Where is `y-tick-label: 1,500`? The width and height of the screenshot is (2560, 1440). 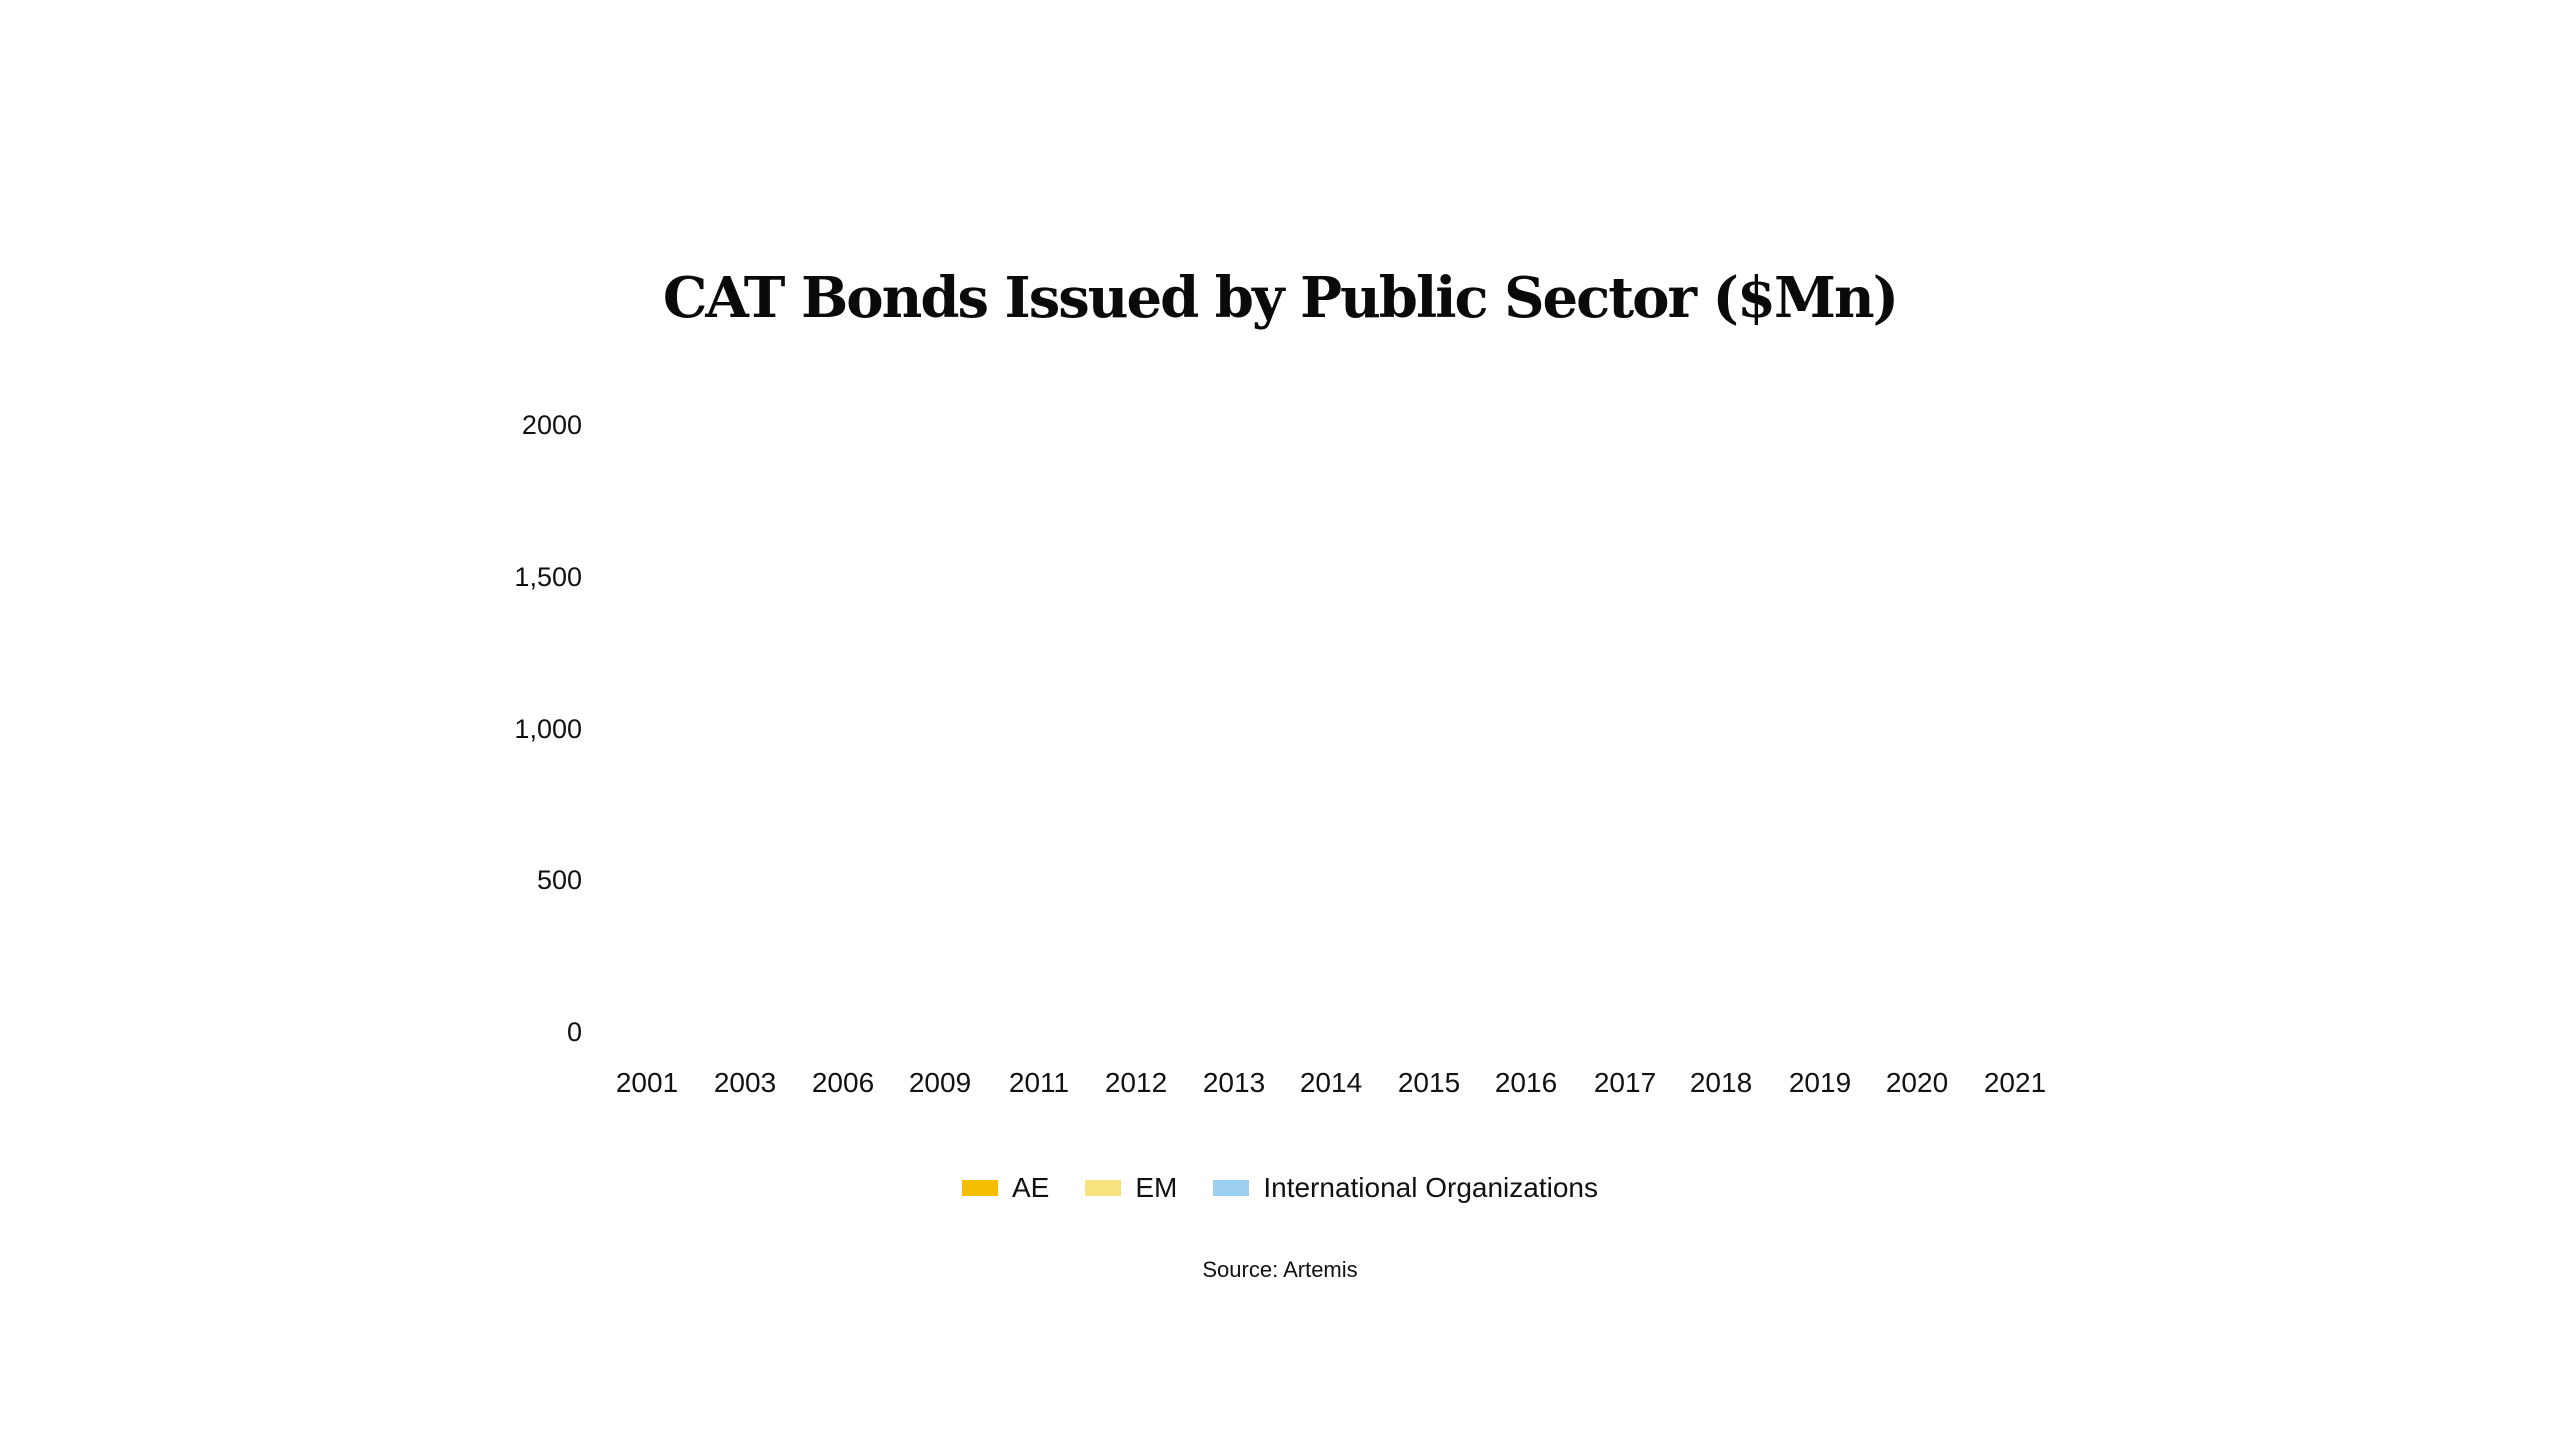
y-tick-label: 1,500 is located at coordinates (548, 576).